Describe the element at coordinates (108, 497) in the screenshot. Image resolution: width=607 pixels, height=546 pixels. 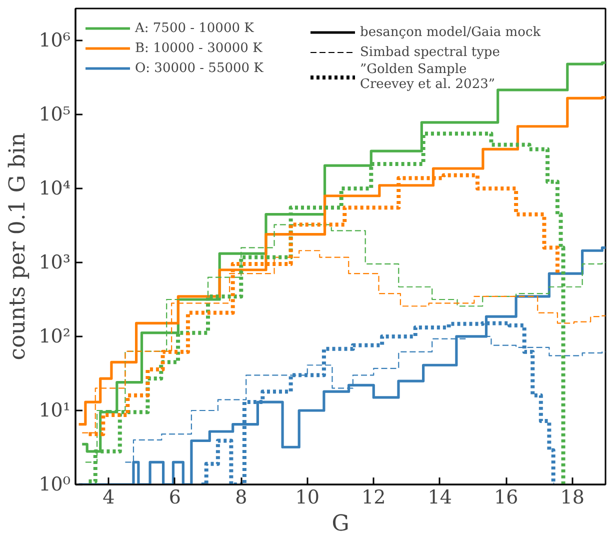
I see `x-tick-label: 4` at that location.